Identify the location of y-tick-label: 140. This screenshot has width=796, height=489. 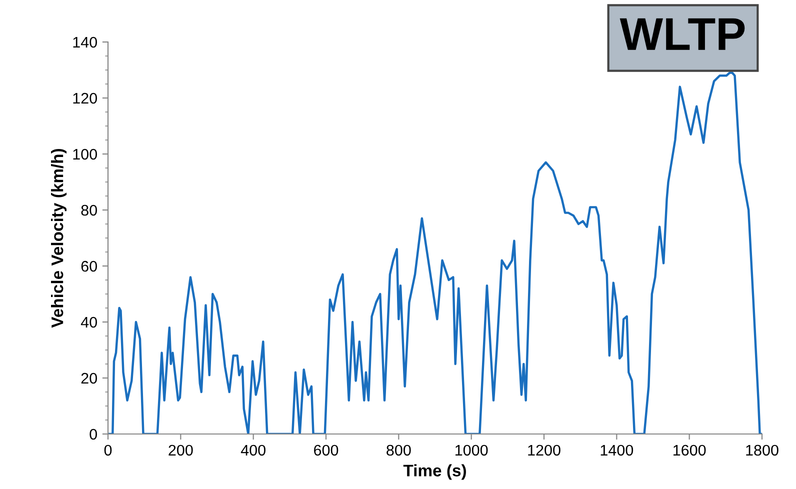
(85, 42).